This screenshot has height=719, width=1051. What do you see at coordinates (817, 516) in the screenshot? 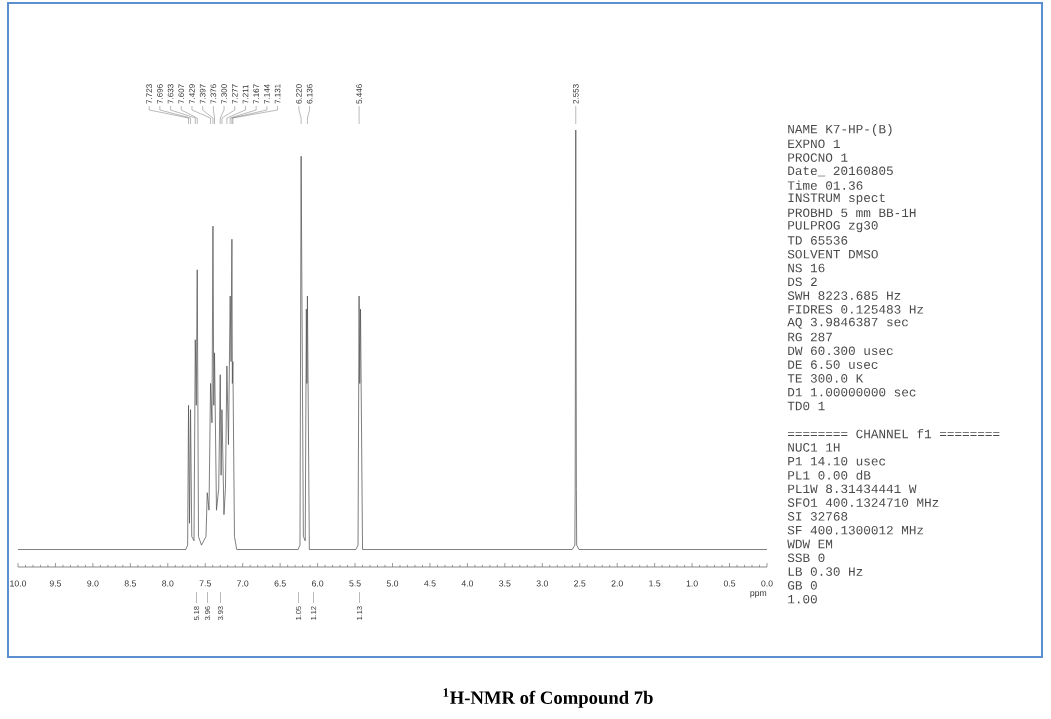
I see `text: SI 32768` at bounding box center [817, 516].